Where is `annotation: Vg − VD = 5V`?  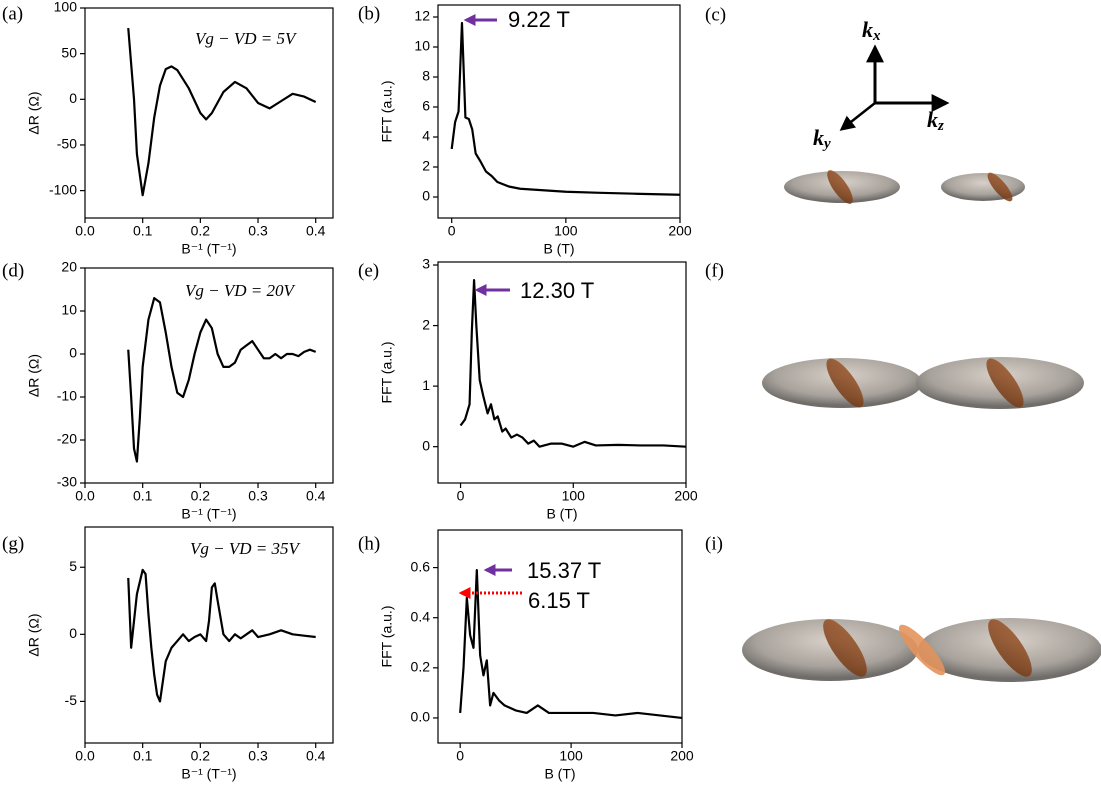
annotation: Vg − VD = 5V is located at coordinates (246, 38).